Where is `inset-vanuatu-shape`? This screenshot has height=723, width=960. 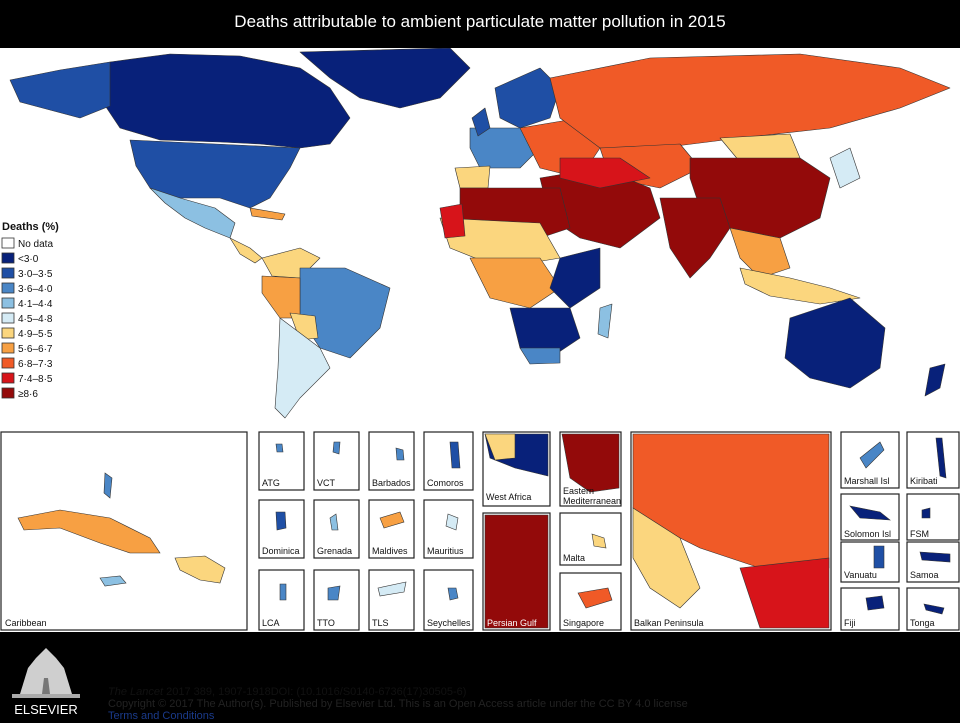 inset-vanuatu-shape is located at coordinates (879, 557).